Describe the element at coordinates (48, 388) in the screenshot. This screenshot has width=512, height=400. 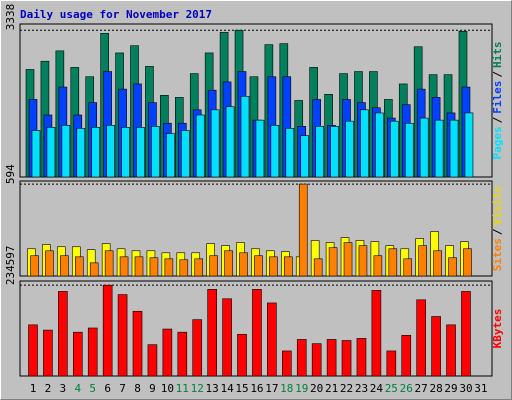
I see `x-tick-label: 2` at that location.